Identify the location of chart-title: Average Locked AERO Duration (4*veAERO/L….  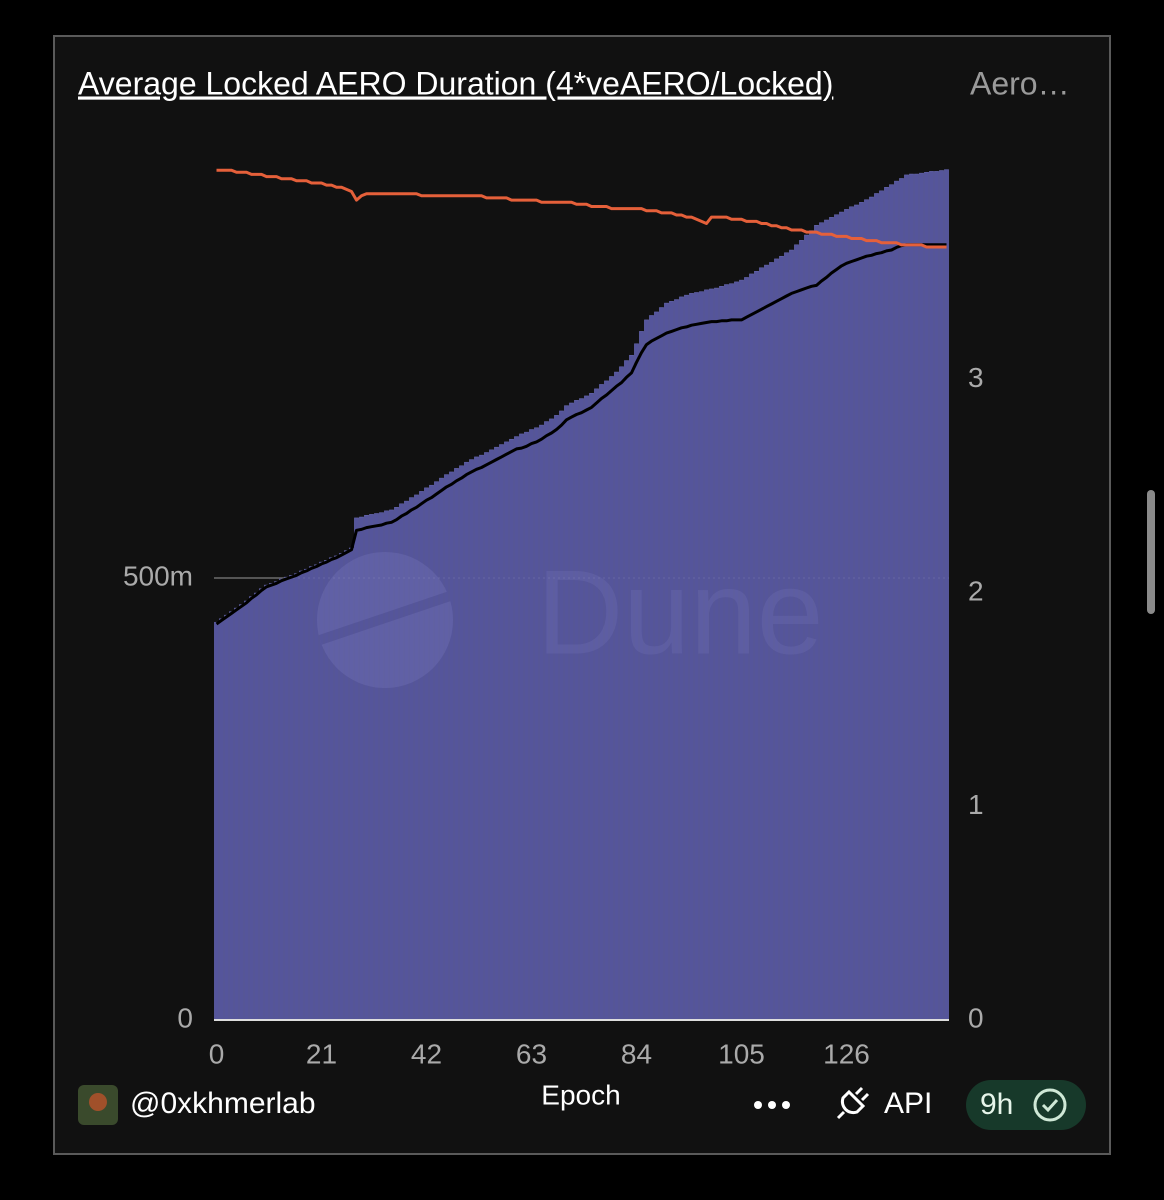
(455, 83).